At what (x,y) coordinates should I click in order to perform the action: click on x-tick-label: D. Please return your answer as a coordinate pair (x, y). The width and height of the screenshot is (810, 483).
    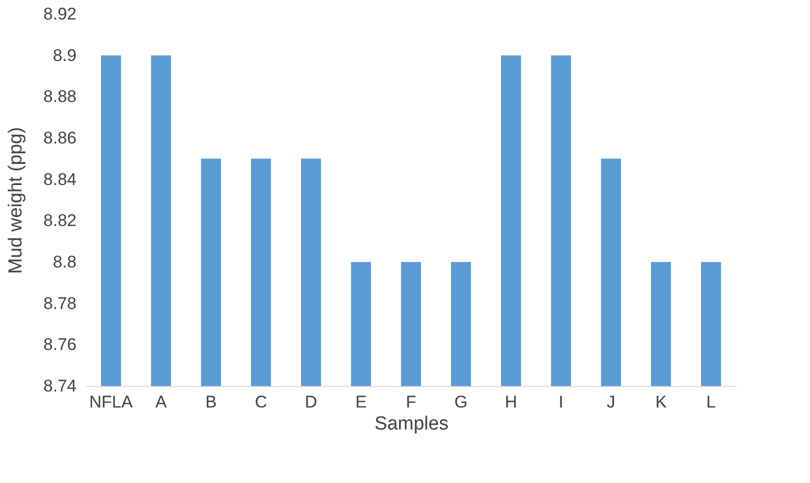
    Looking at the image, I should click on (311, 402).